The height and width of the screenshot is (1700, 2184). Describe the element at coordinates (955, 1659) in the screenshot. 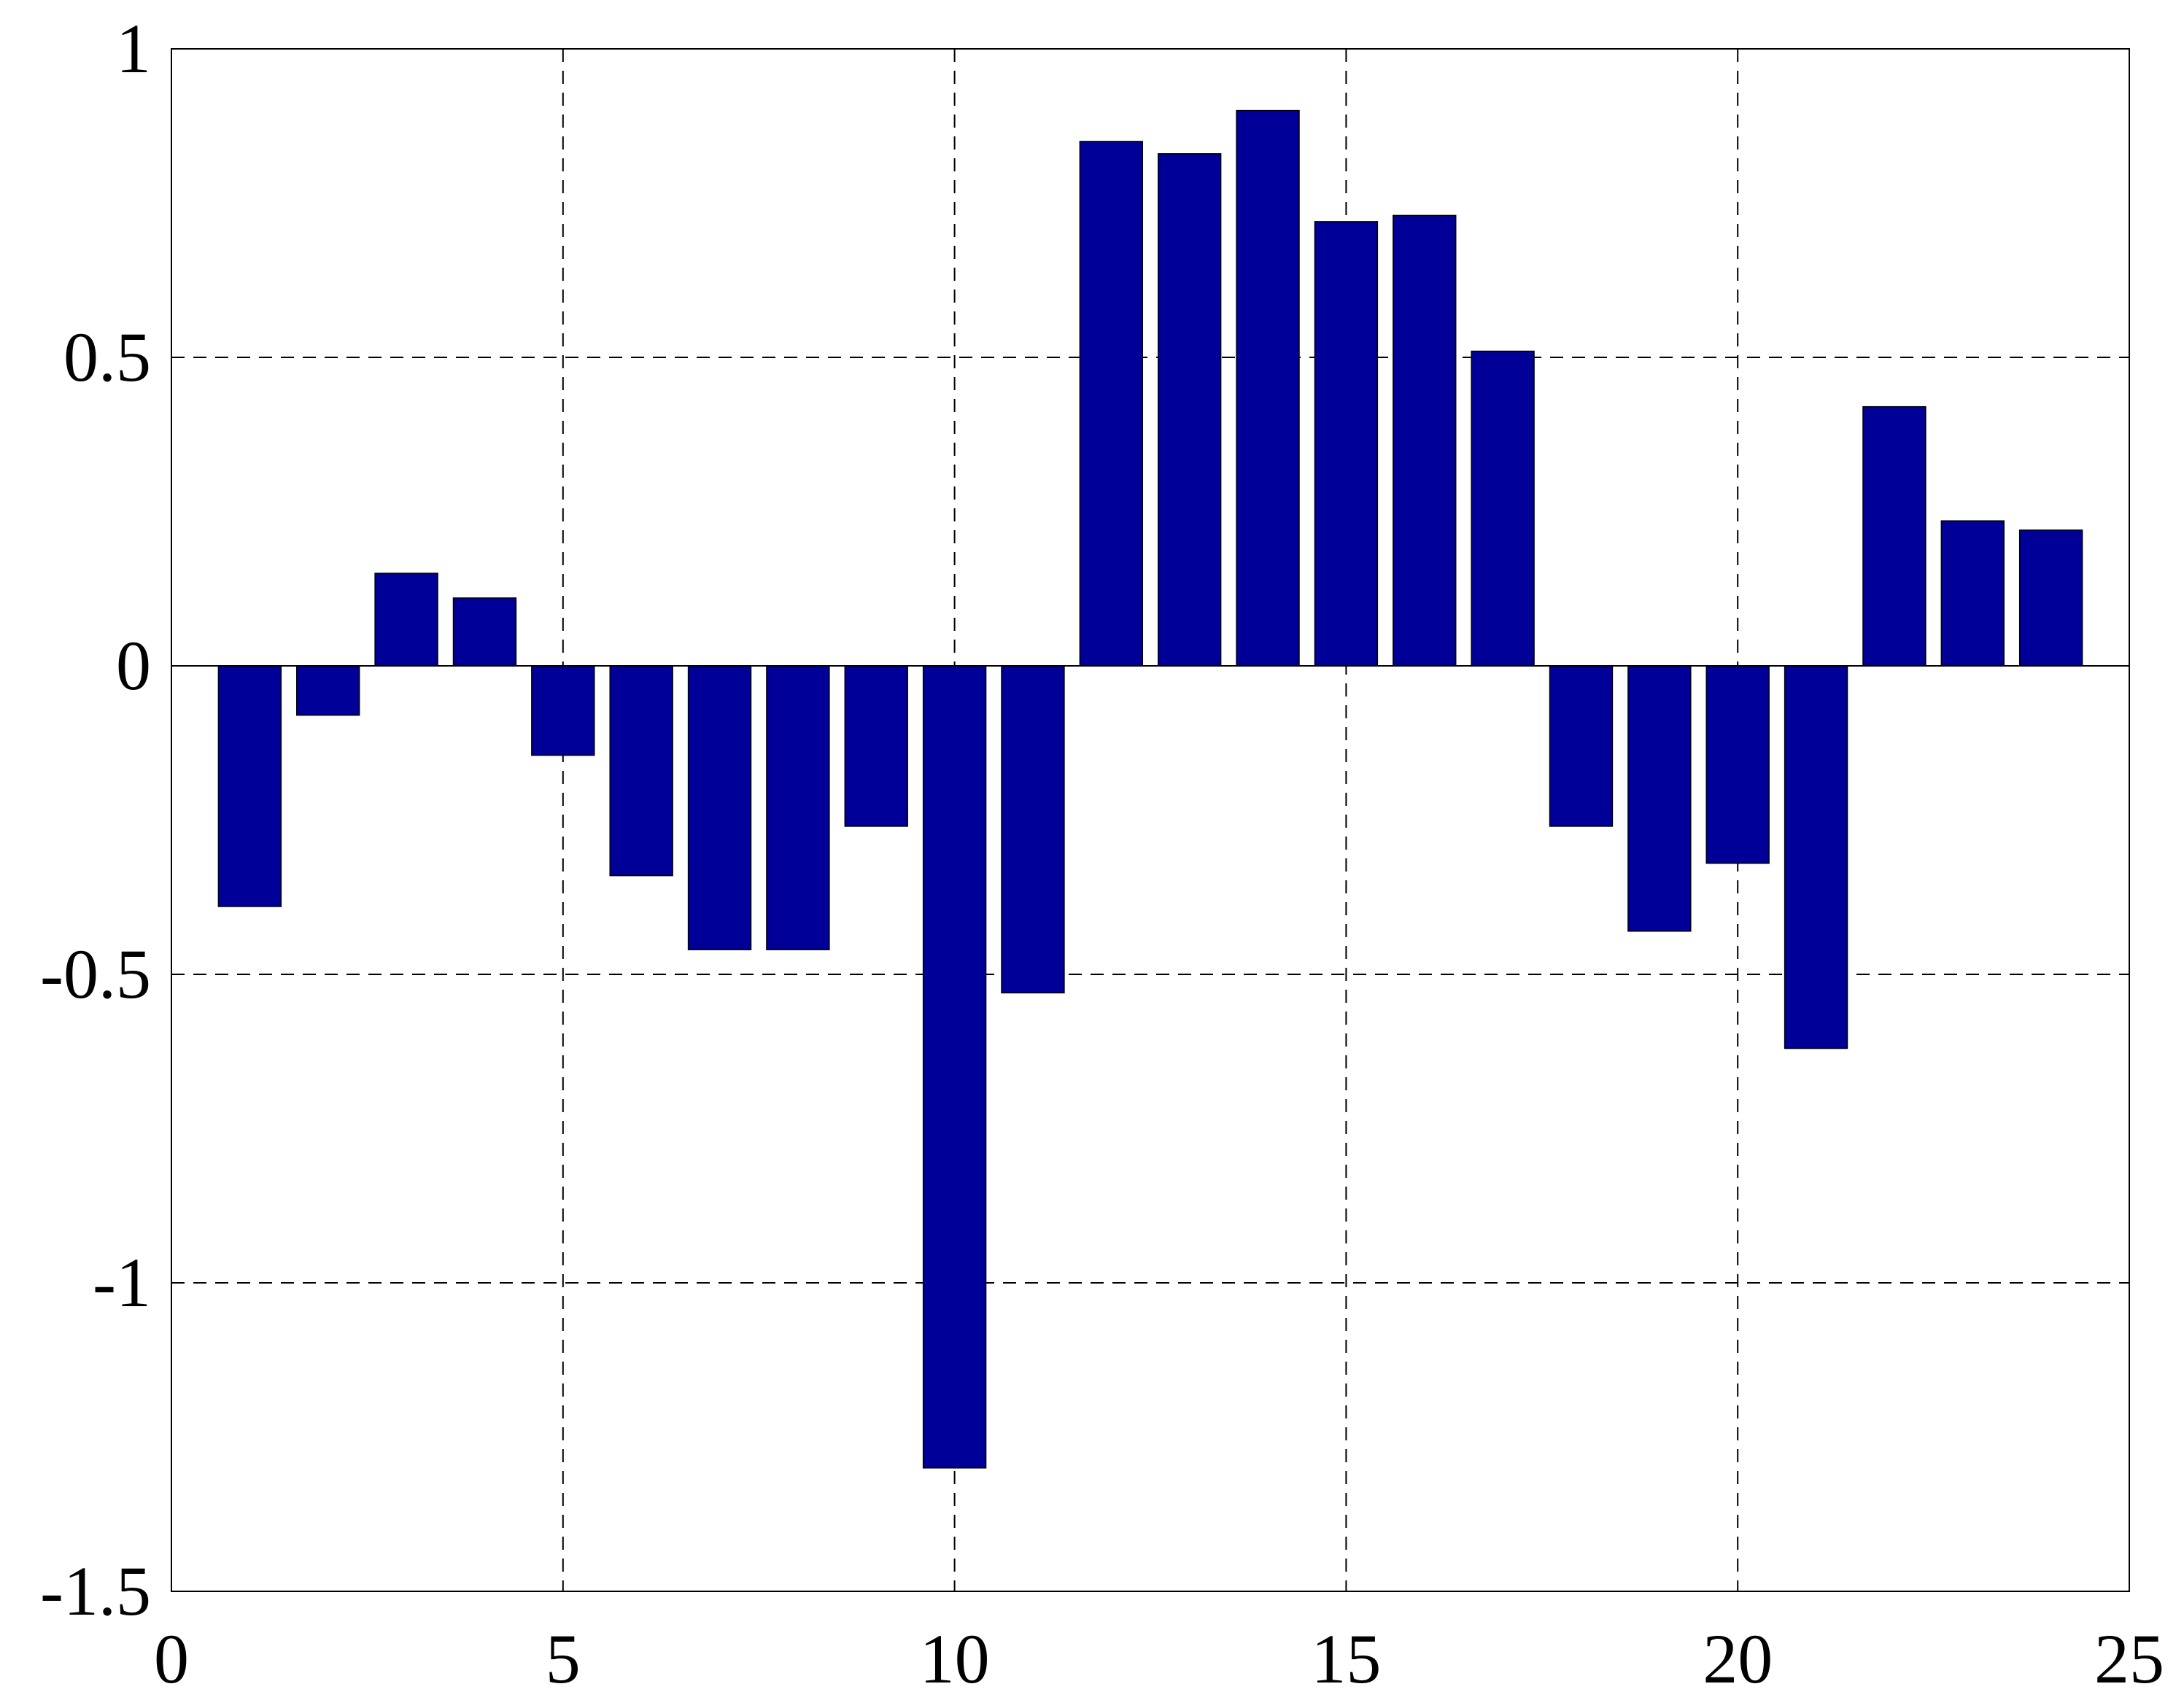

I see `x-tick-label: 10` at that location.